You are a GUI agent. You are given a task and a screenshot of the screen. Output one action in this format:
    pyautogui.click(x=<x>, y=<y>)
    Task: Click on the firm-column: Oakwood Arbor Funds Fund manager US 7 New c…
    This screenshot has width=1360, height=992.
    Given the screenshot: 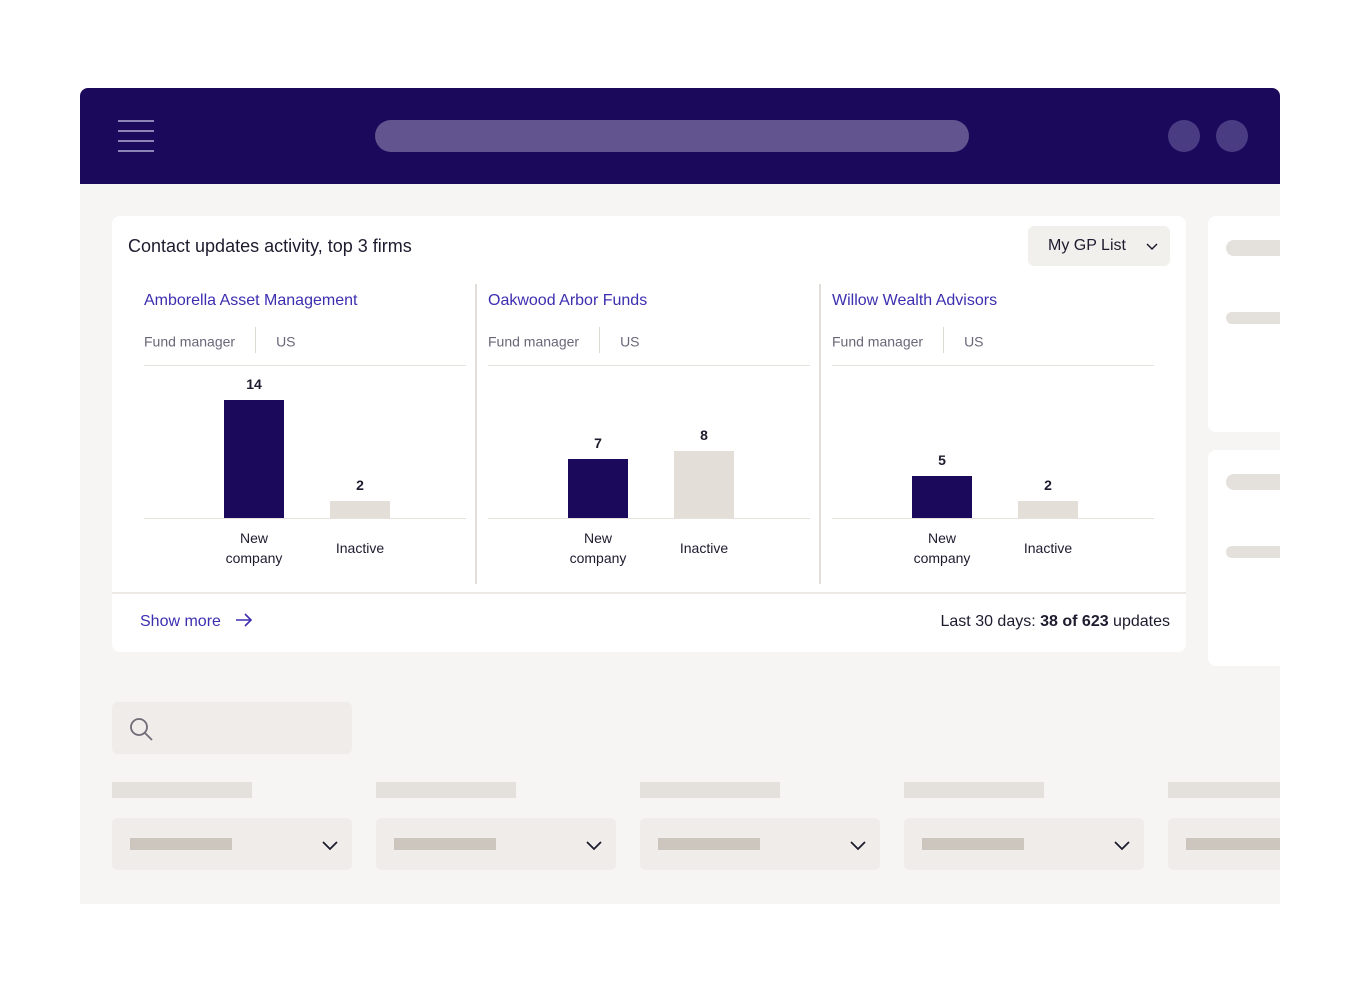 What is the action you would take?
    pyautogui.click(x=633, y=434)
    